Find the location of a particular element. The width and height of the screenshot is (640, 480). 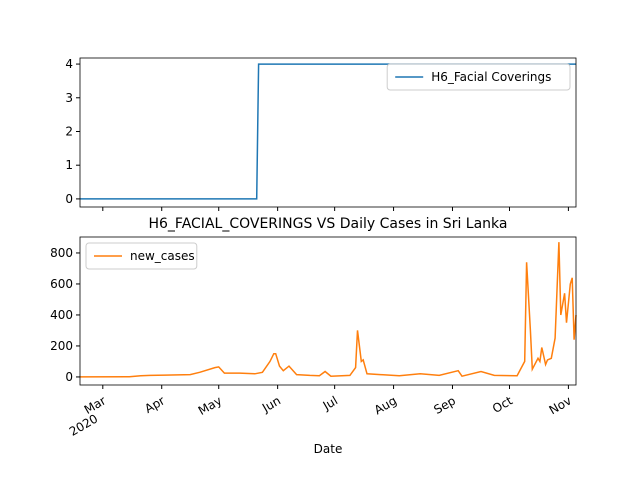

x-tick-label: Sep is located at coordinates (444, 404).